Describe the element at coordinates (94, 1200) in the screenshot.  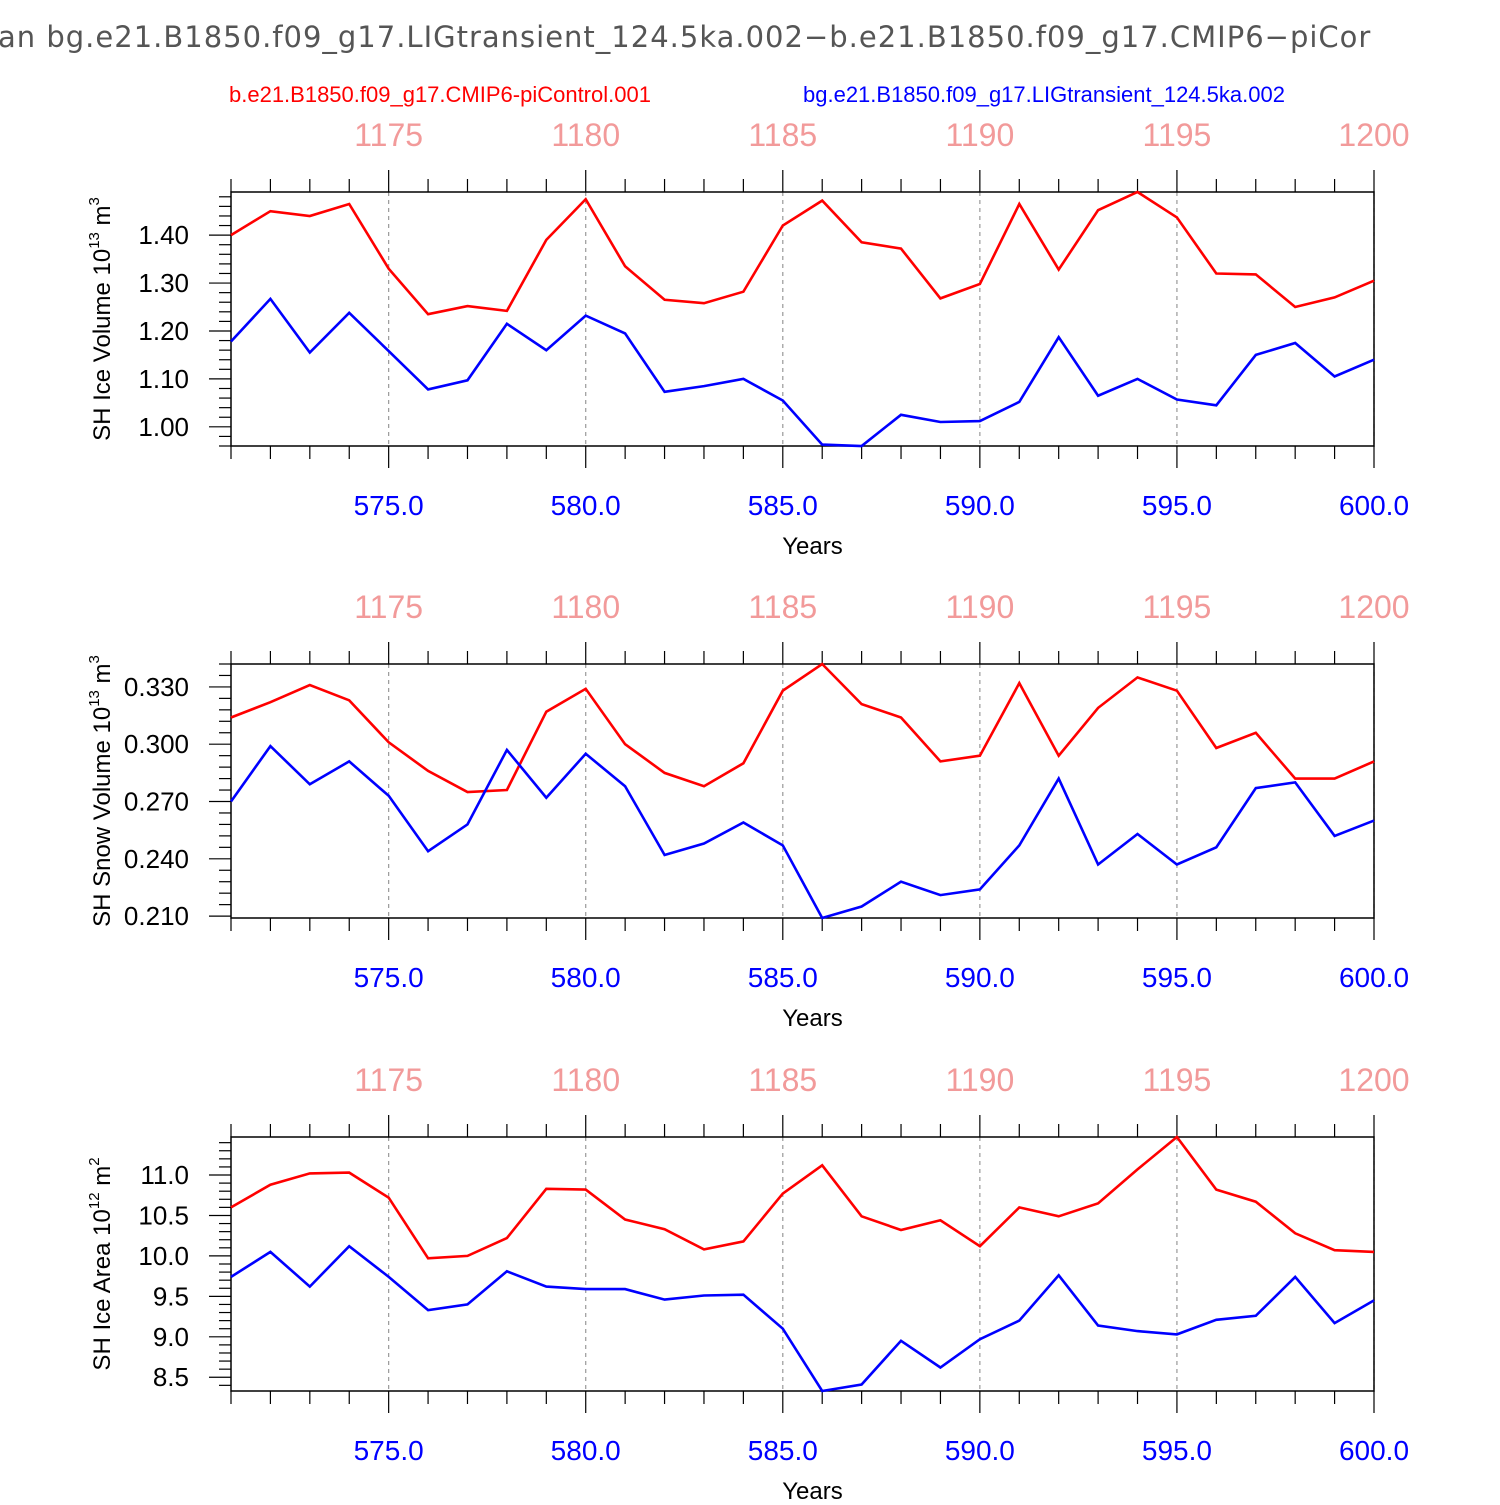
I see `y-axis-label-exponent: 12` at that location.